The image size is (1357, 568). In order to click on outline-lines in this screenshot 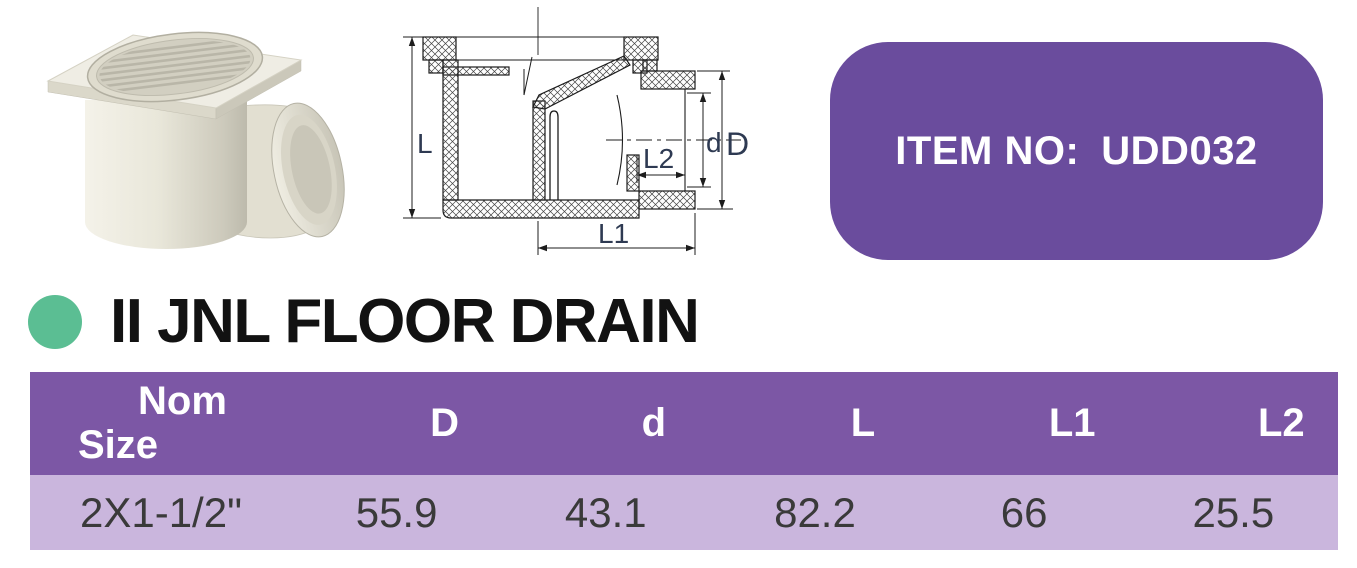, I will do `click(554, 118)`.